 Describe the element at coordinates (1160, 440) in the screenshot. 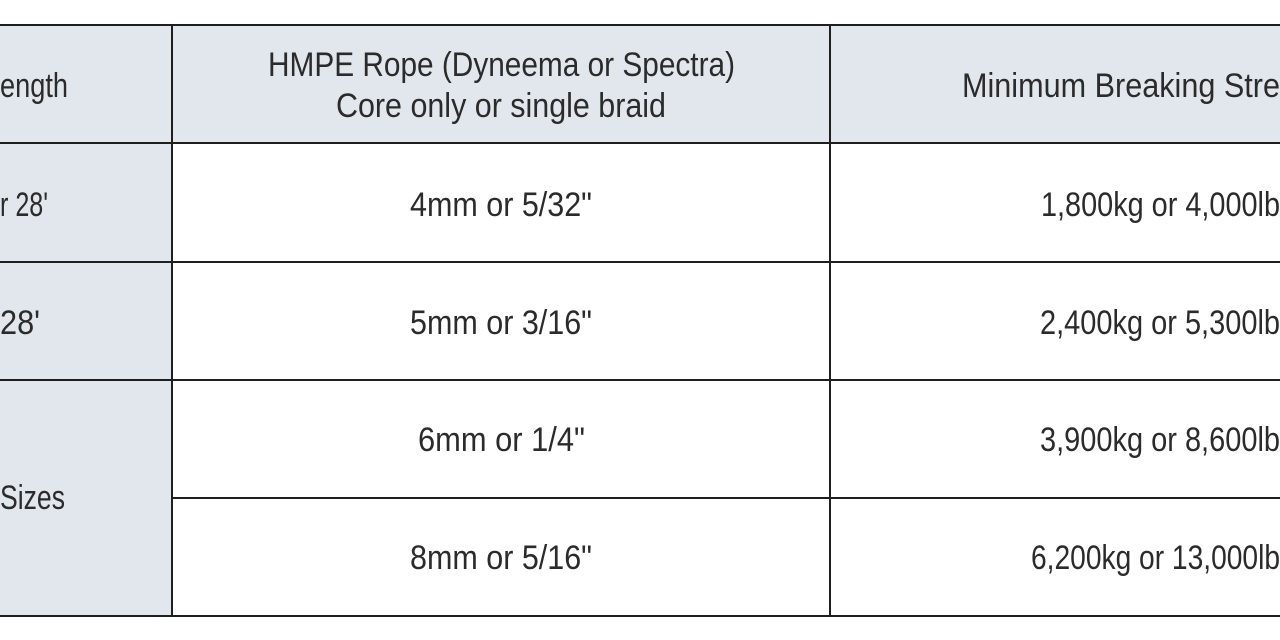

I see `cell: 3,900kg or 8,600lb` at that location.